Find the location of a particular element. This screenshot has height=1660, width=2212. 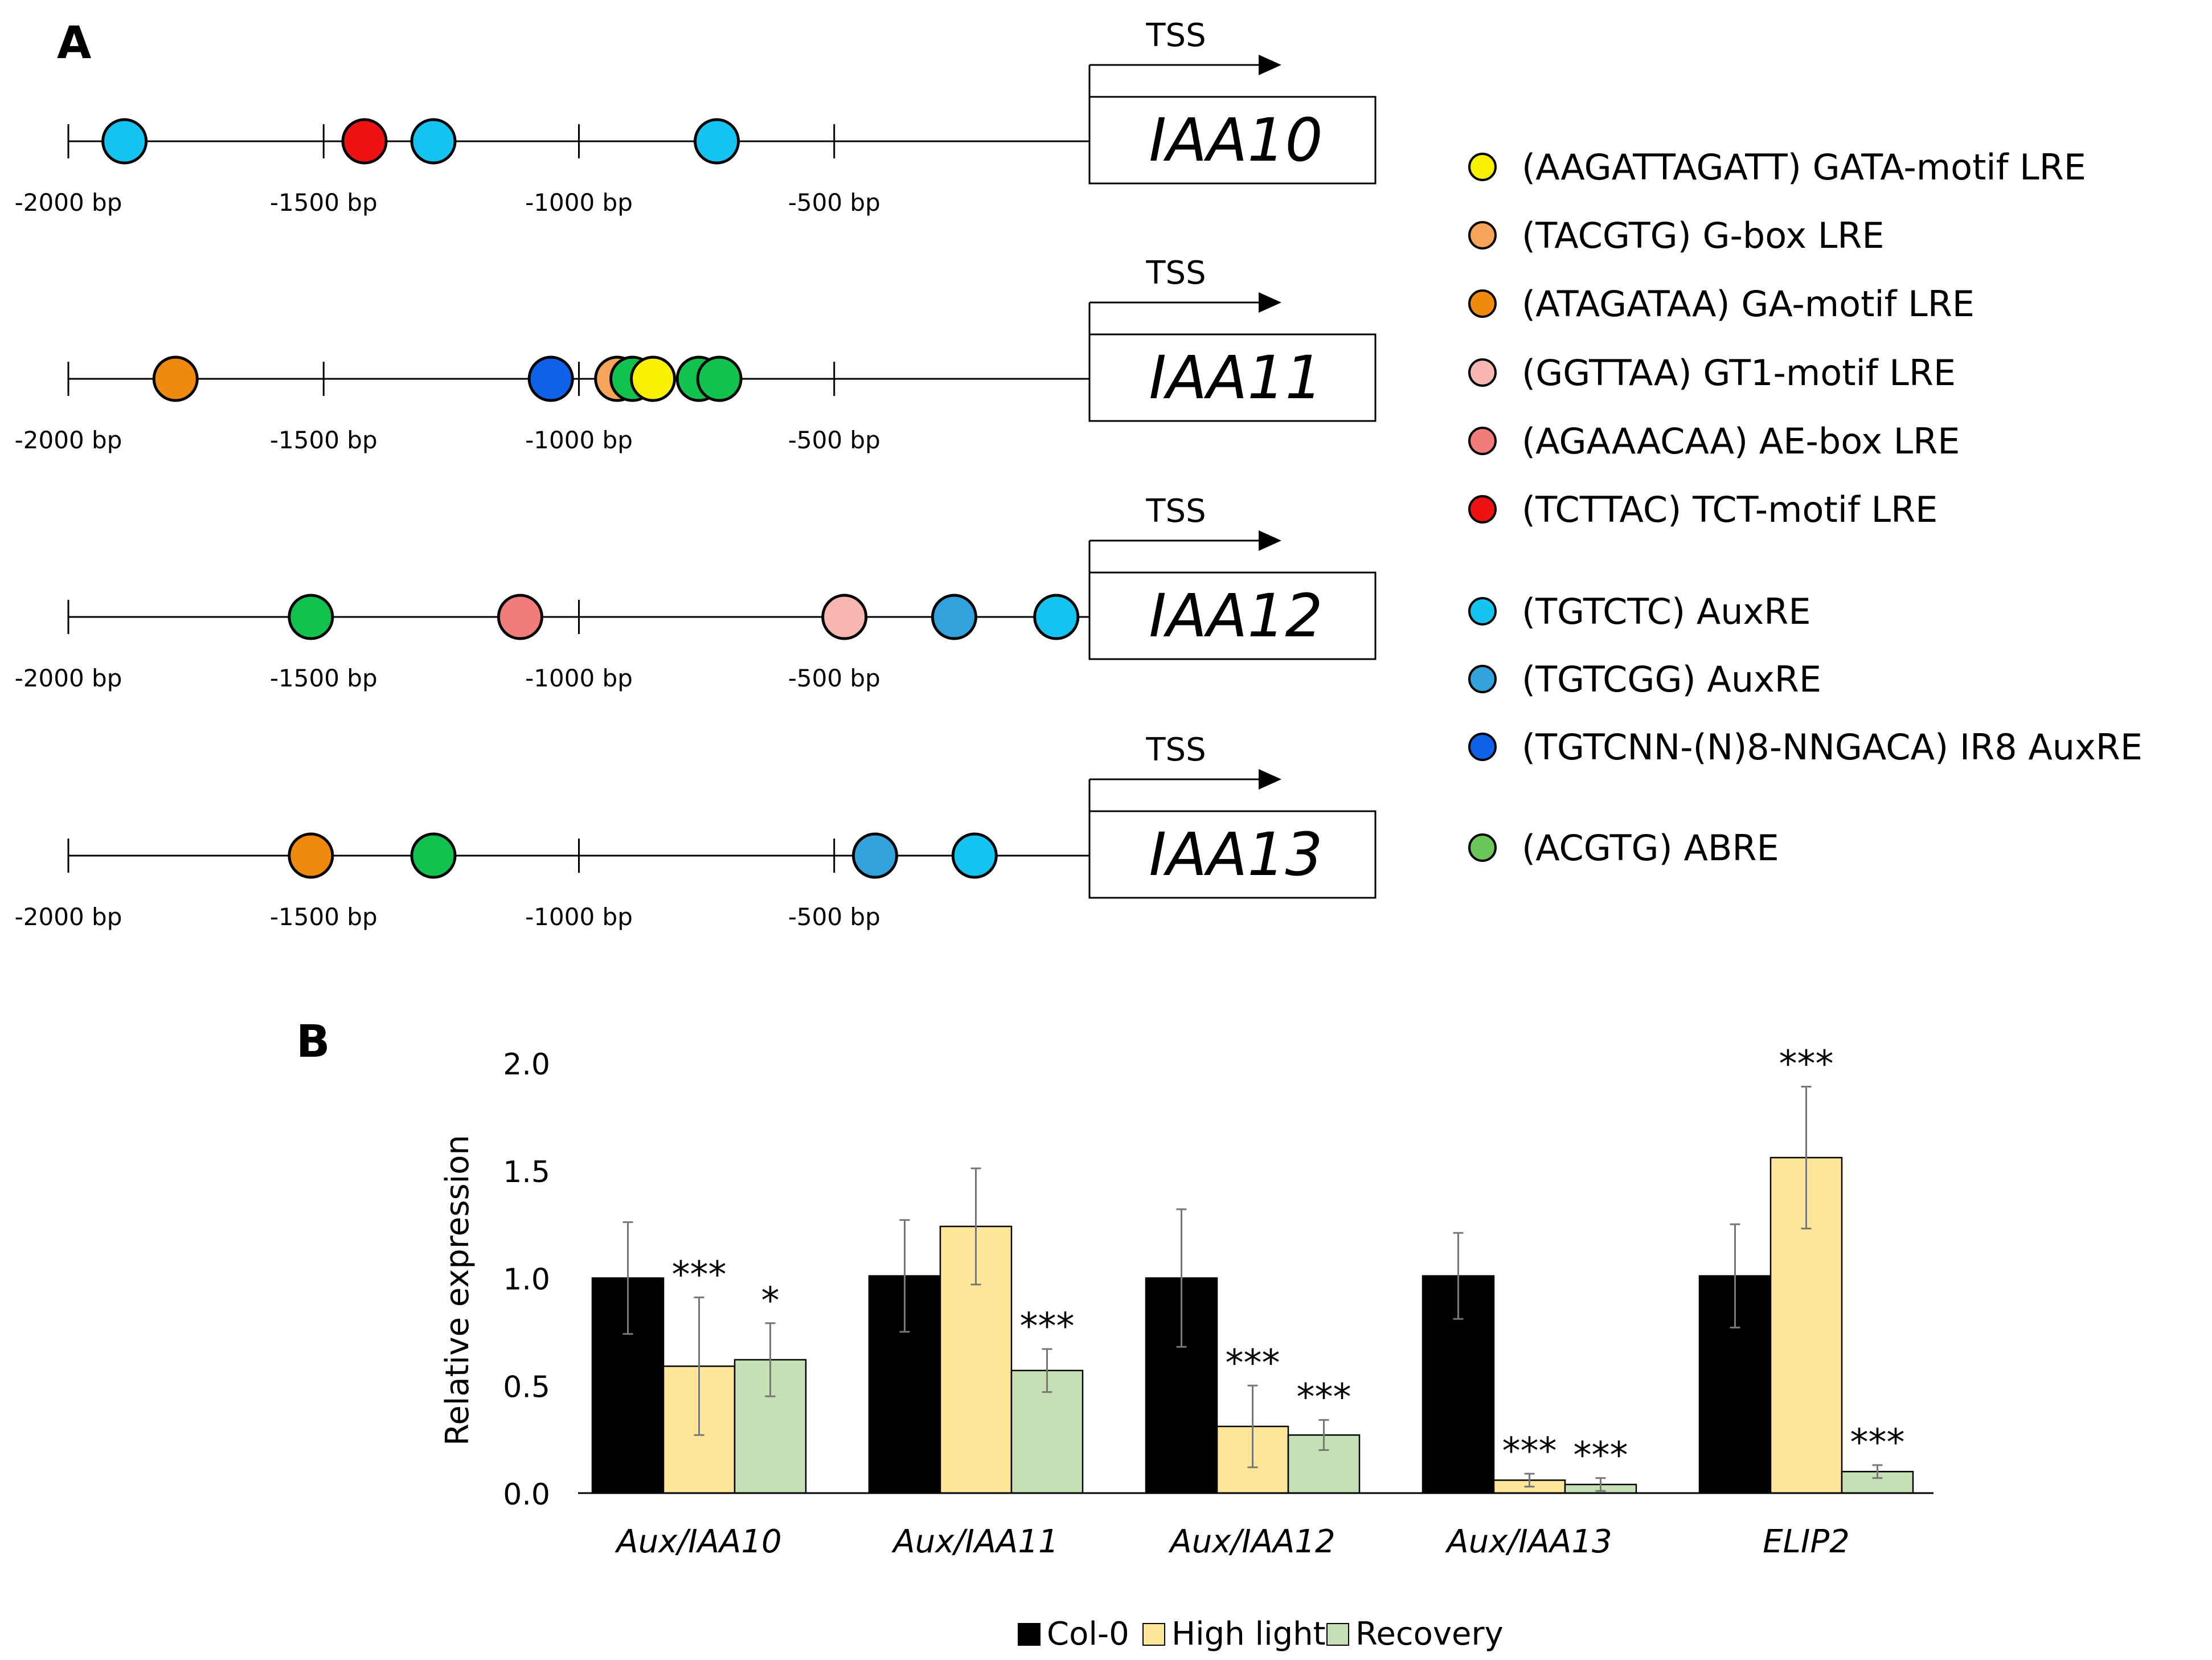

x-tick-label: Aux/IAA11 is located at coordinates (974, 1541).